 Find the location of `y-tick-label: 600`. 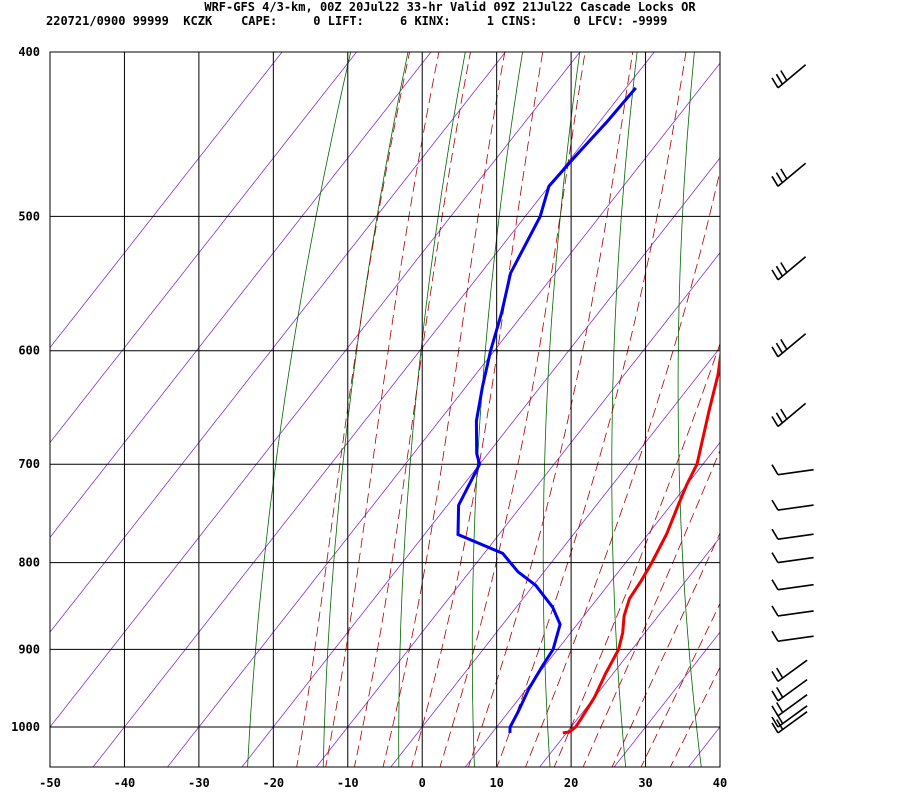

y-tick-label: 600 is located at coordinates (29, 351).